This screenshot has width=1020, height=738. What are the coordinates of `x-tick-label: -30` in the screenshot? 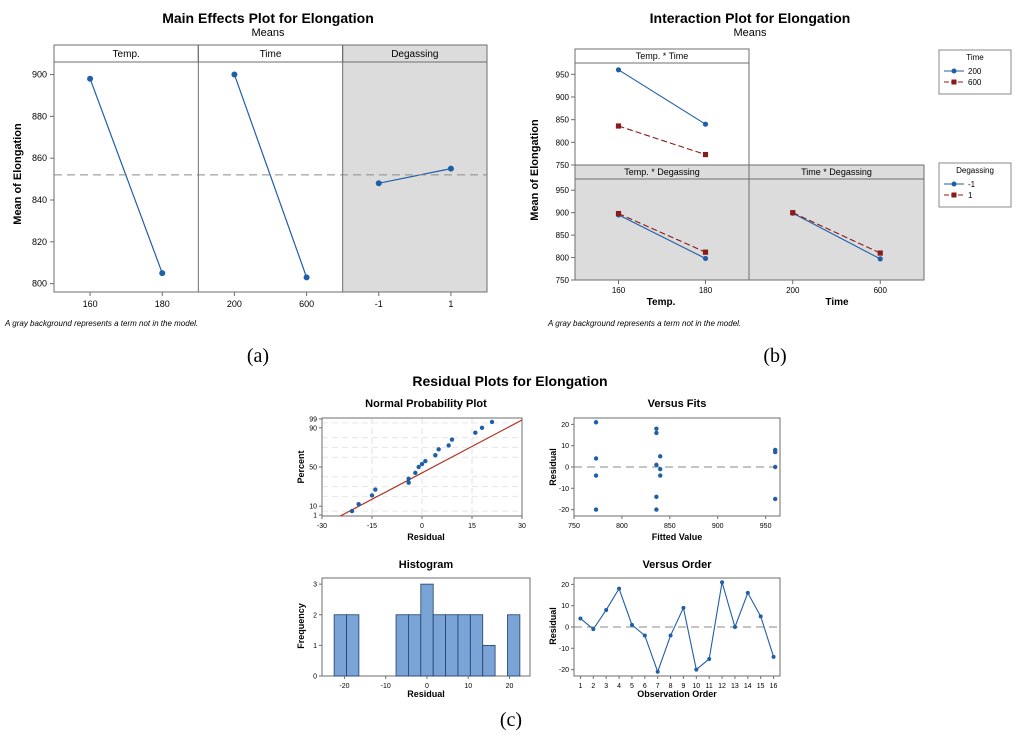 It's located at (322, 526).